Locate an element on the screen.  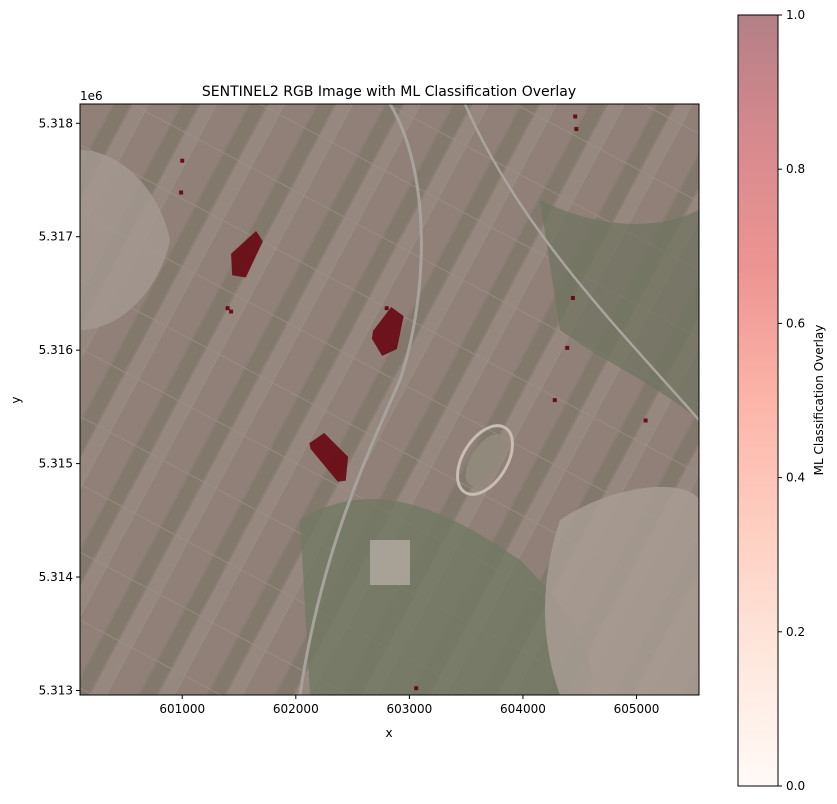
colorbar-tick-label: 0.6 is located at coordinates (795, 323).